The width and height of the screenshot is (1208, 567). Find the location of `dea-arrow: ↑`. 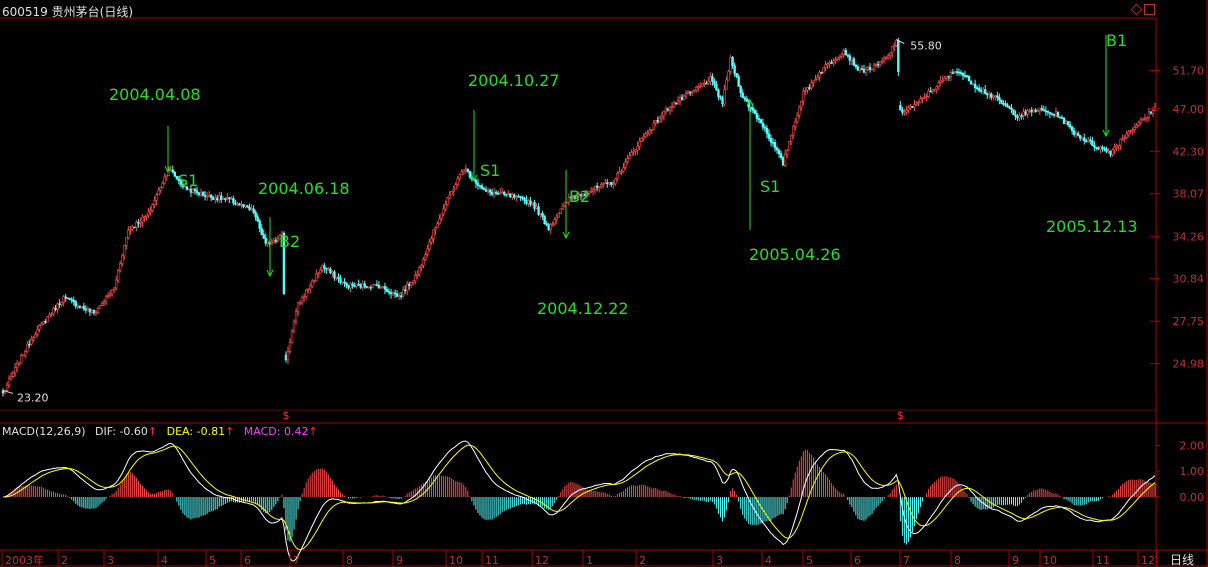

dea-arrow: ↑ is located at coordinates (230, 431).